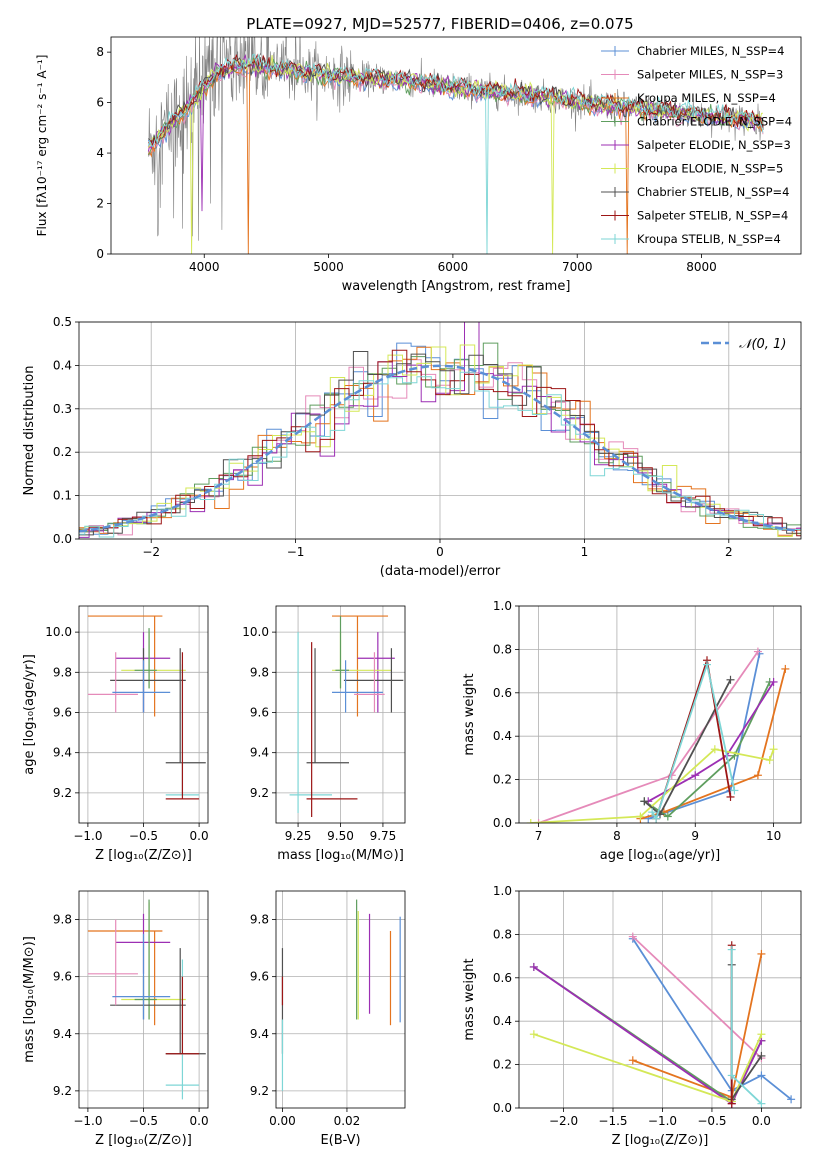 Image resolution: width=819 pixels, height=1170 pixels. What do you see at coordinates (29, 714) in the screenshot?
I see `y-axis-label: age [log₁₀(age/yr)]` at bounding box center [29, 714].